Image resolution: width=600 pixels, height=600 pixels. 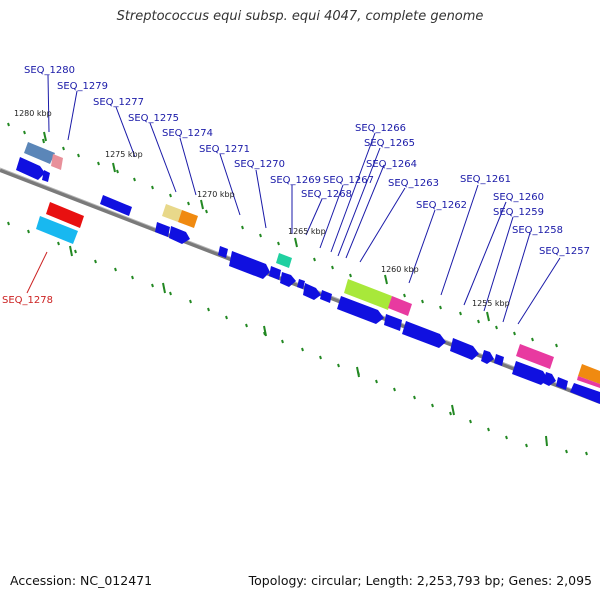 What do you see at coordinates (389, 143) in the screenshot?
I see `gene-label-seq-1265: SEQ_1265` at bounding box center [389, 143].